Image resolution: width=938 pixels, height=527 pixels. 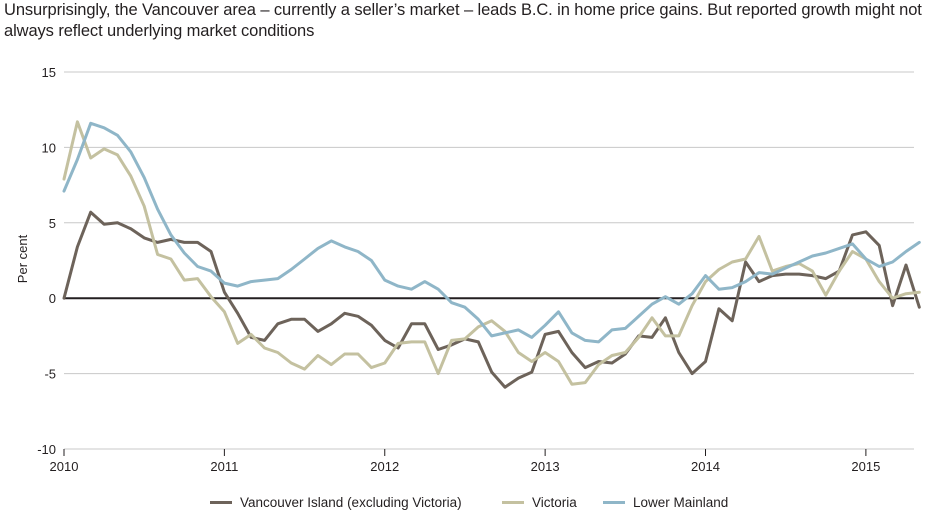 I want to click on x-tick-label: 2011, so click(x=224, y=466).